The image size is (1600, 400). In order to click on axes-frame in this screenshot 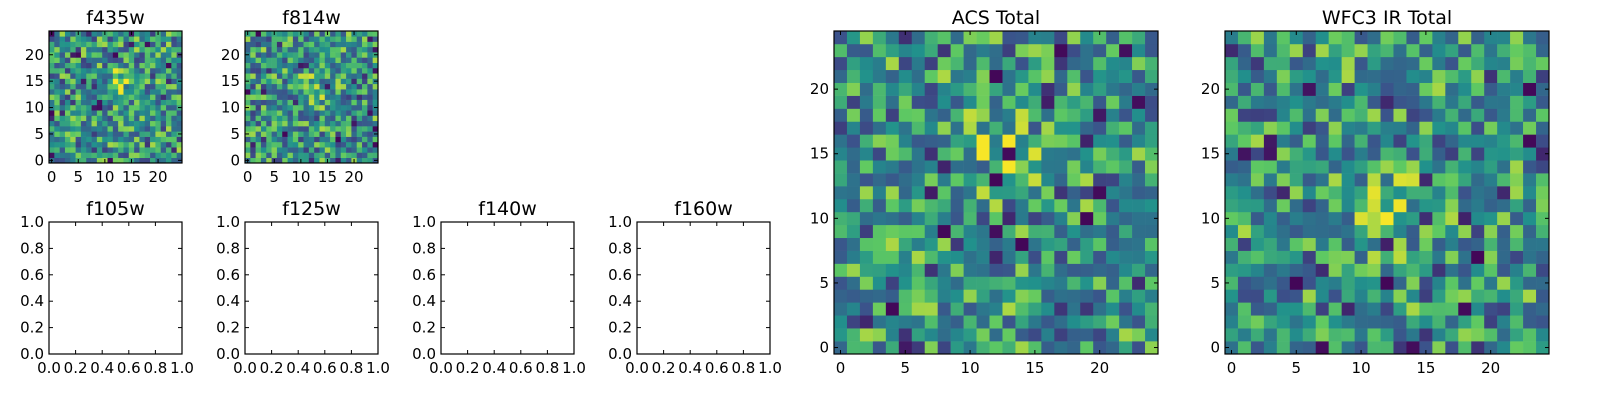, I will do `click(311, 97)`.